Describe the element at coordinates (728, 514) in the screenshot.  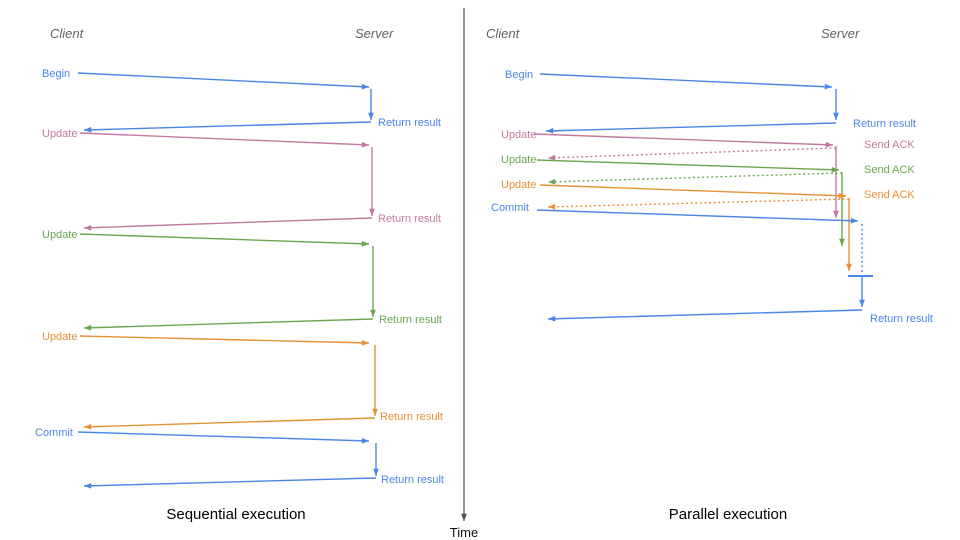
I see `parallel-title: Parallel execution` at that location.